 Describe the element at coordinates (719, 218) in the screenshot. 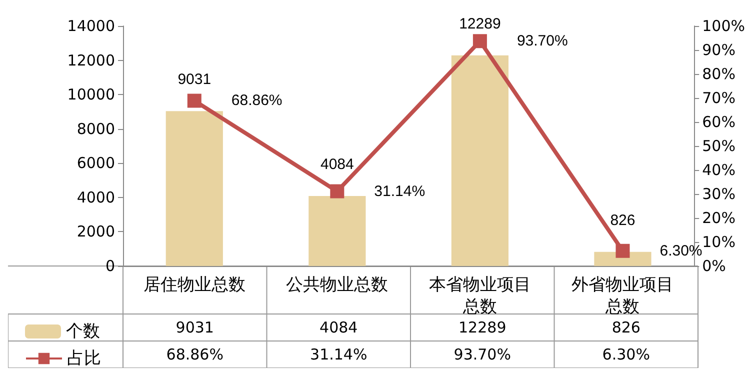

I see `y2-tick-label: 20%` at that location.